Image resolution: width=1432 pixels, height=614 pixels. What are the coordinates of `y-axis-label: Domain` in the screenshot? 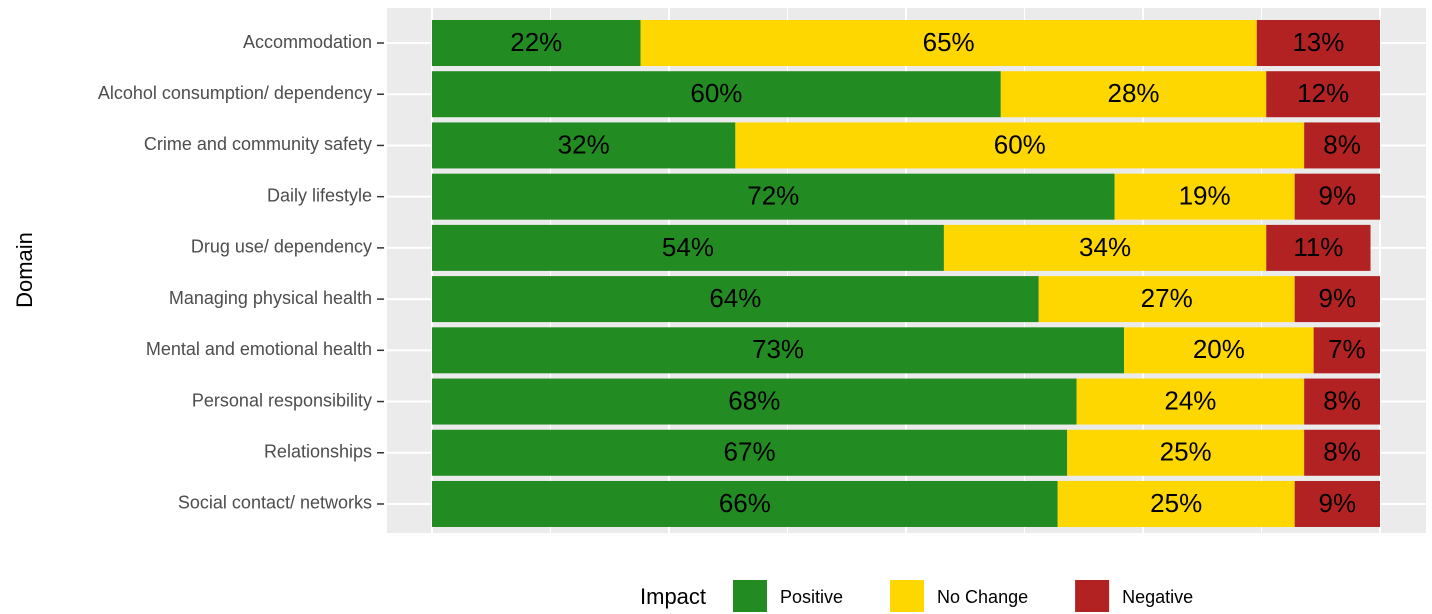 It's located at (24, 270).